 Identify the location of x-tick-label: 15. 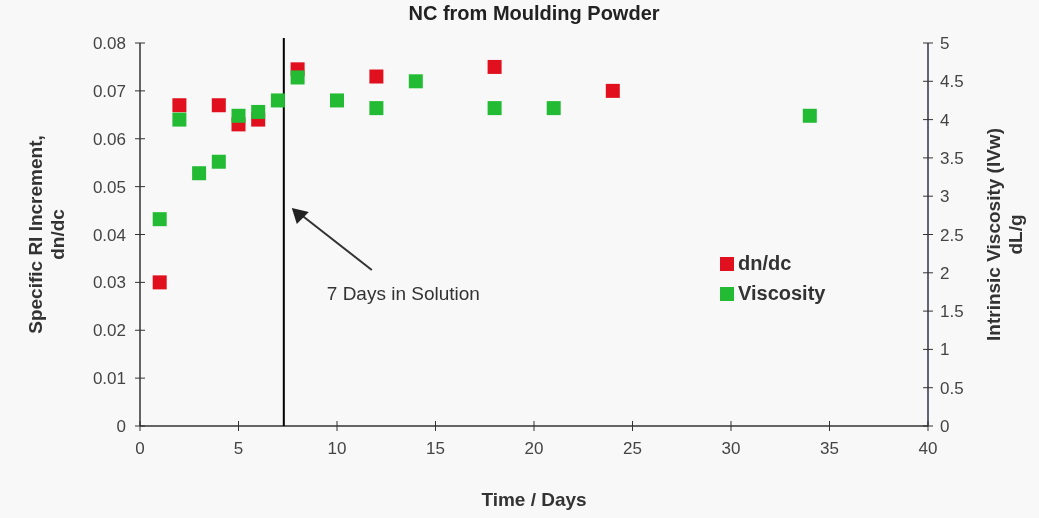
(435, 448).